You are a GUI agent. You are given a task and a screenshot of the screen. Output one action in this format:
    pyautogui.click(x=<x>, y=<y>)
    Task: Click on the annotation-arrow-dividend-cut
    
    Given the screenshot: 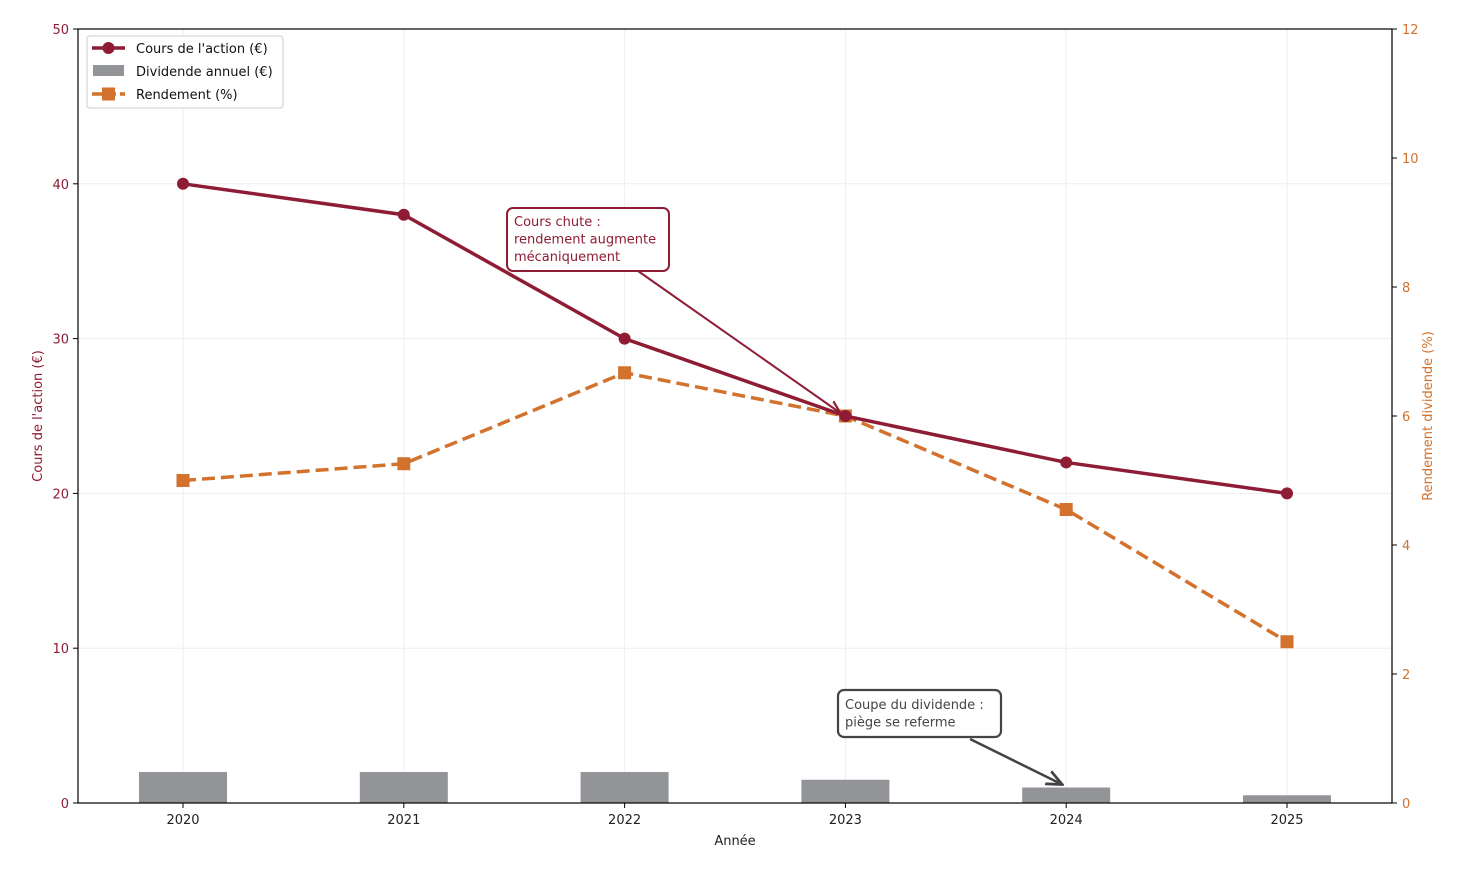 What is the action you would take?
    pyautogui.click(x=1015, y=761)
    